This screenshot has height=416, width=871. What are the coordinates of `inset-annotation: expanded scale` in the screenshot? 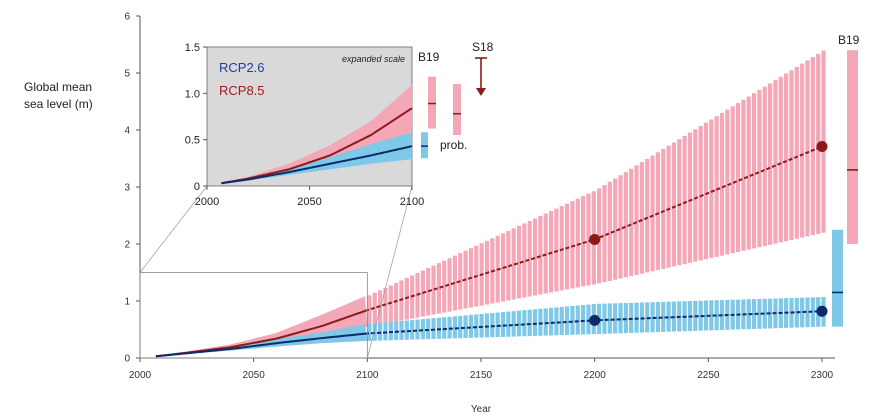 It's located at (373, 59).